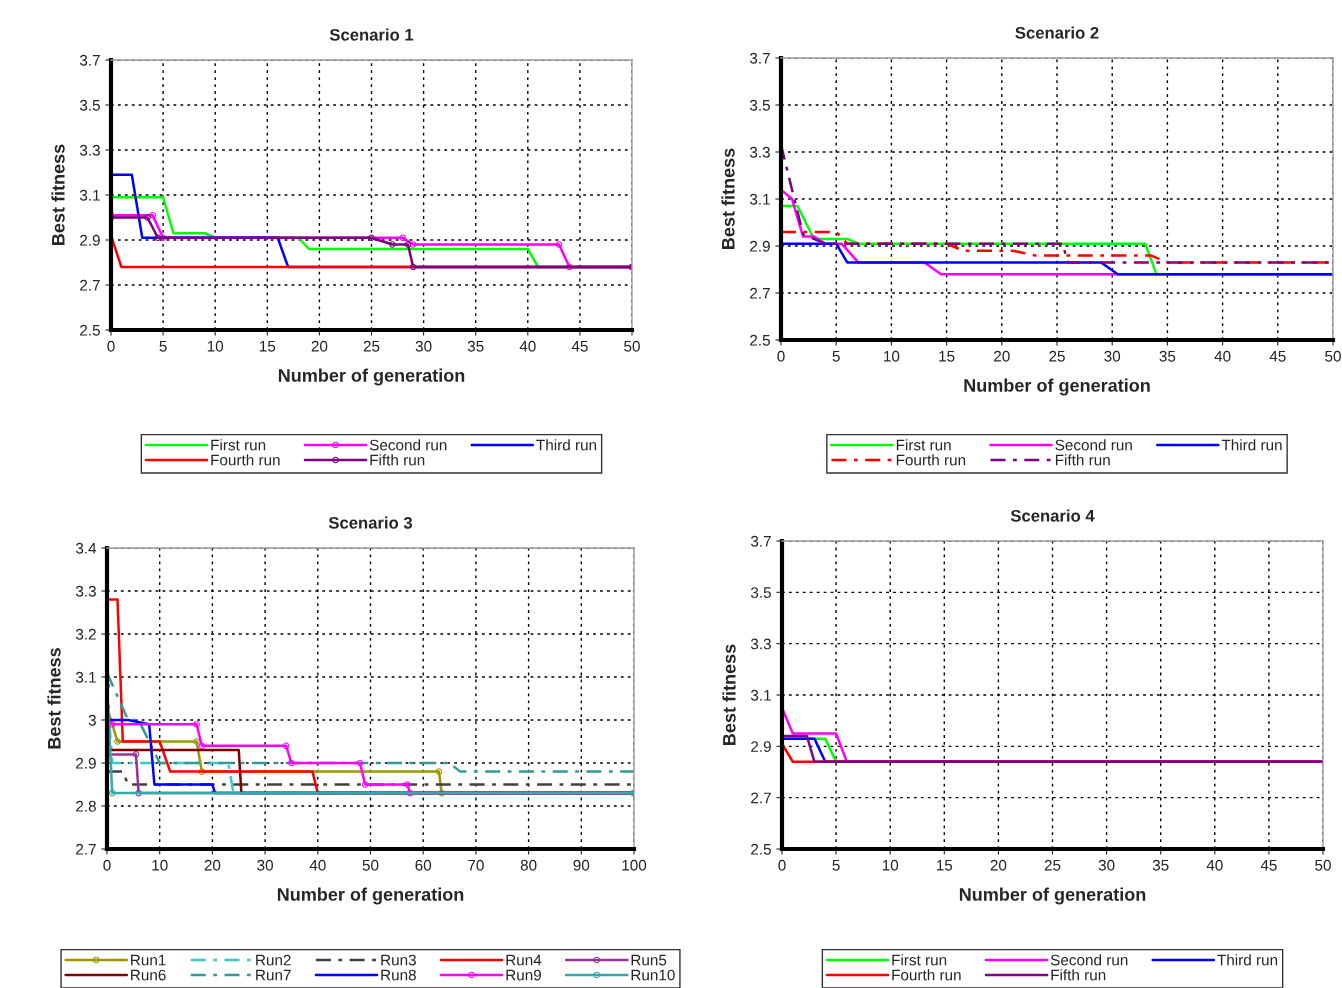  I want to click on x-tick-label: 80, so click(528, 865).